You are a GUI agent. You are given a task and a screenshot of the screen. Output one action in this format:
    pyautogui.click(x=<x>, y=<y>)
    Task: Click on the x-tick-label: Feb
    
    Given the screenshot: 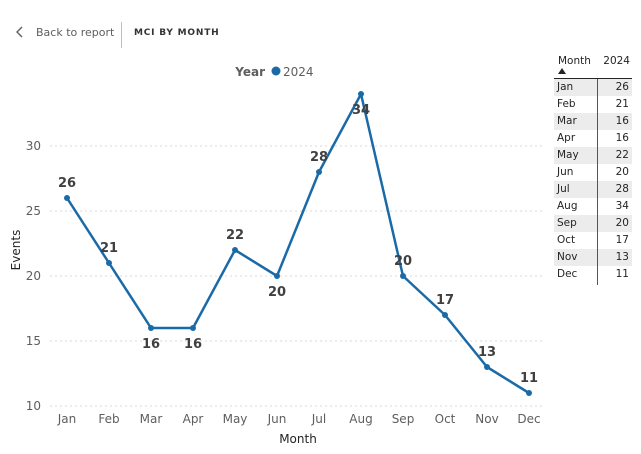 What is the action you would take?
    pyautogui.click(x=108, y=419)
    